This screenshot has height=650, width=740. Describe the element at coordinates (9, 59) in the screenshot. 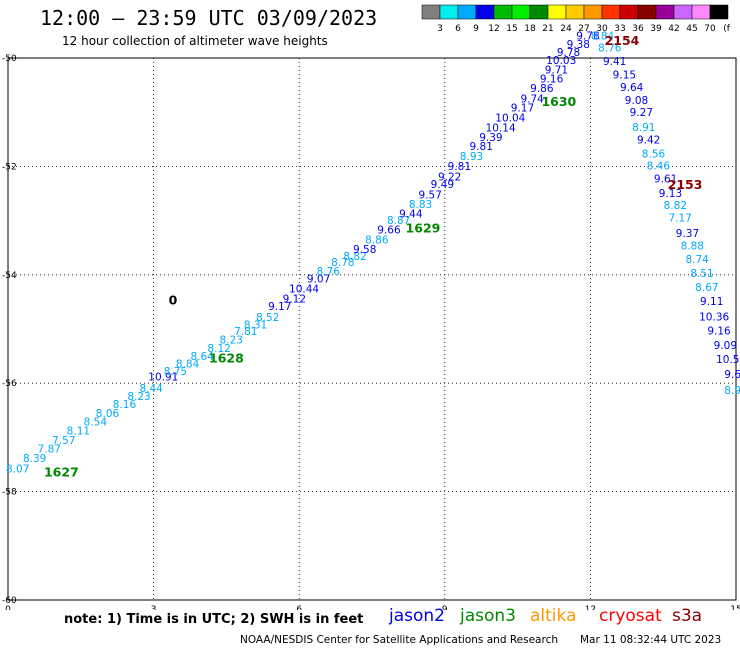

I see `y-tick-label: -50` at that location.